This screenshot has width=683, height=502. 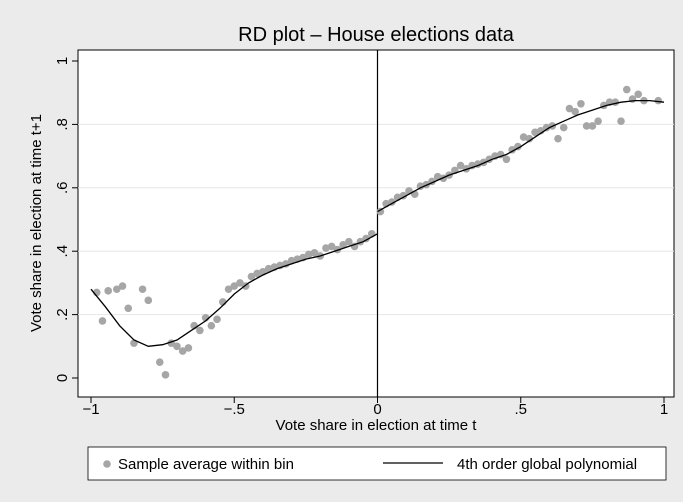 I want to click on chart-title: RD plot – House elections data, so click(x=376, y=35).